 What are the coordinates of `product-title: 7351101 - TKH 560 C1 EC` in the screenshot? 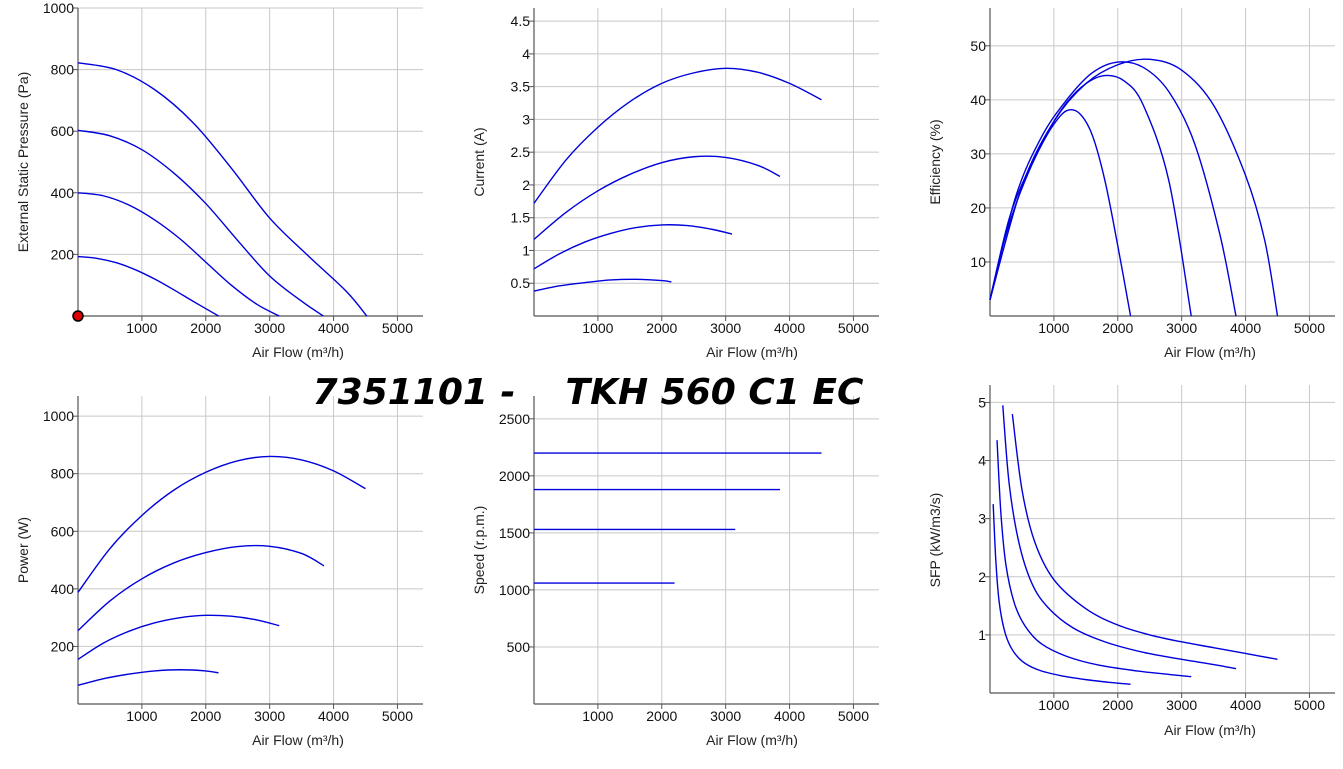 It's located at (588, 392).